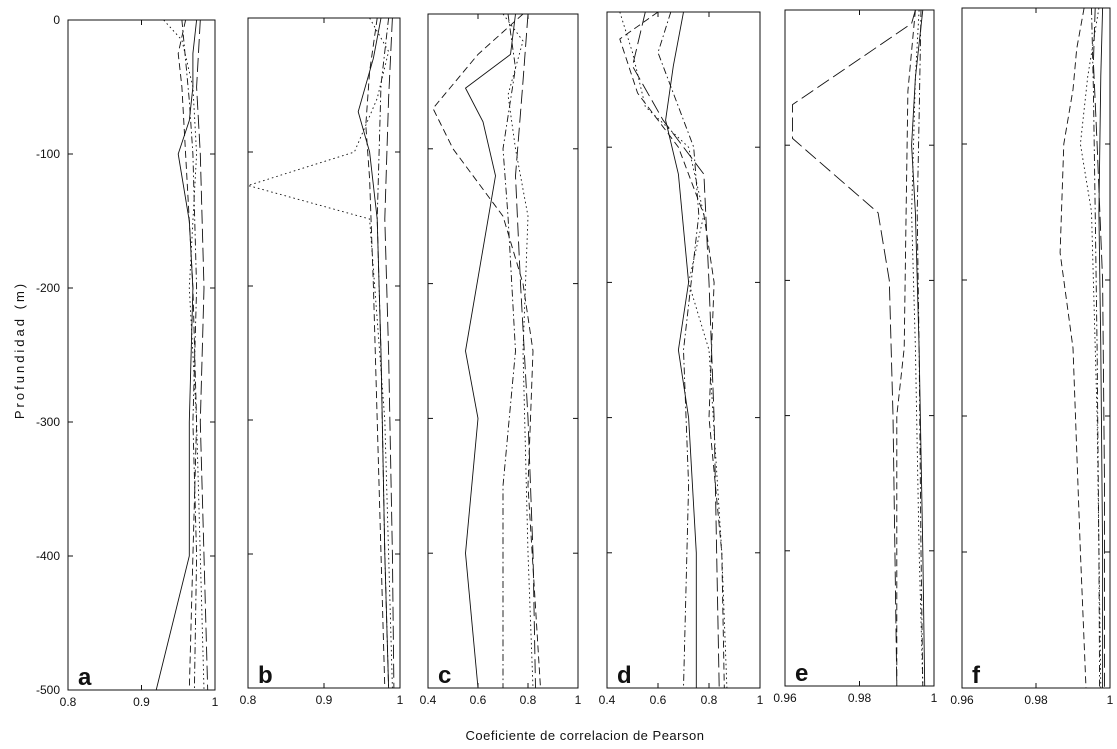 This screenshot has height=749, width=1117. Describe the element at coordinates (265, 675) in the screenshot. I see `panel-letter: b` at that location.